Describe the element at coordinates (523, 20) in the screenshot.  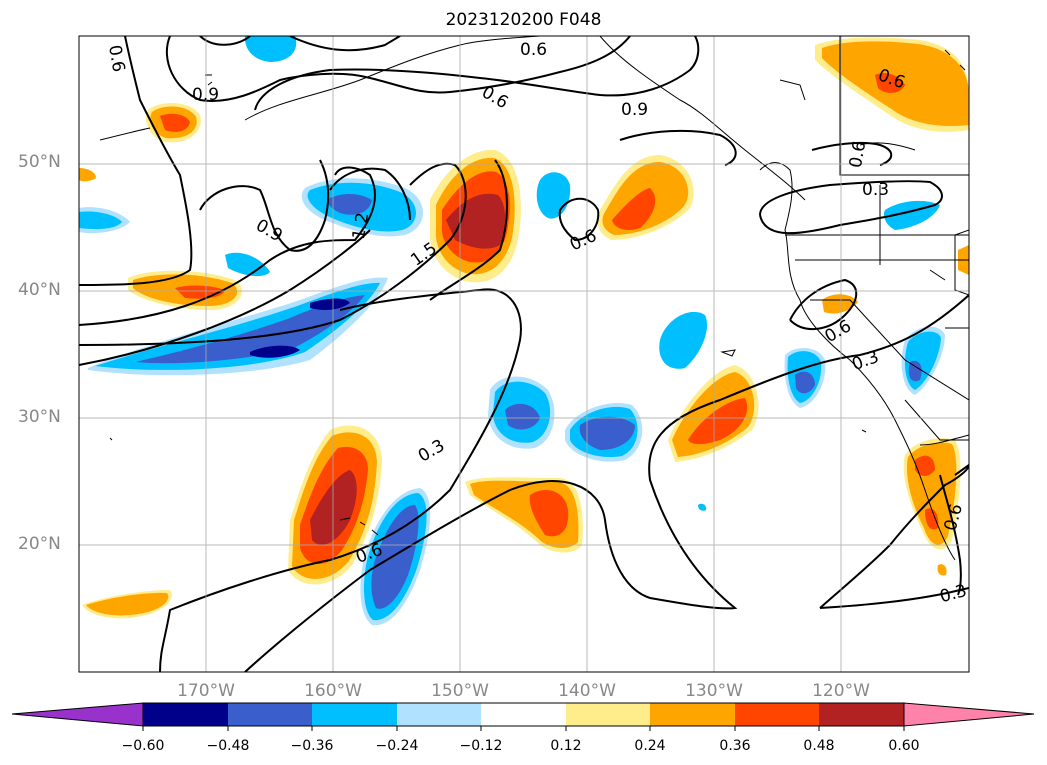
I see `map-title: 2023120200 F048` at that location.